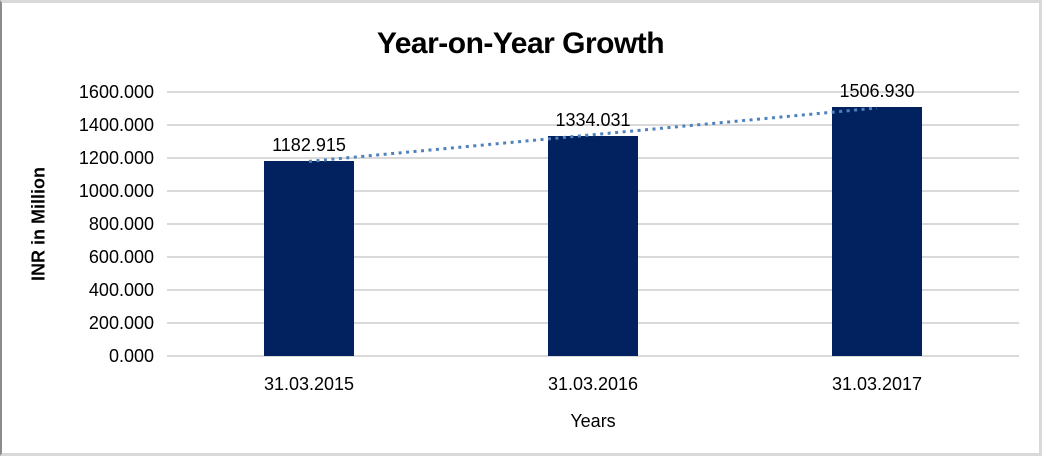 This screenshot has height=456, width=1042. Describe the element at coordinates (121, 224) in the screenshot. I see `y-tick-label: 800.000` at that location.